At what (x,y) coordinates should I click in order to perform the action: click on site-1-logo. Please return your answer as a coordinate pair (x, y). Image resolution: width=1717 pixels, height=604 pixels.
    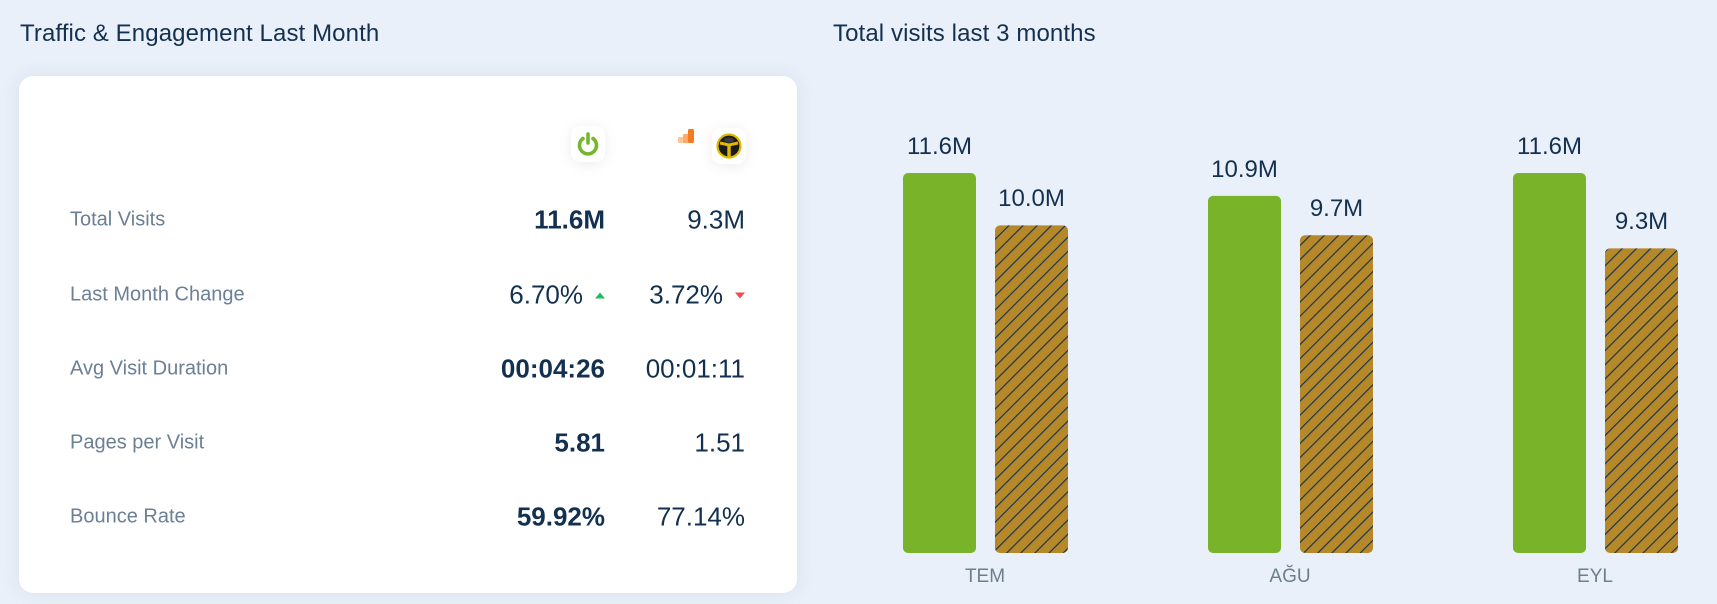
    Looking at the image, I should click on (588, 144).